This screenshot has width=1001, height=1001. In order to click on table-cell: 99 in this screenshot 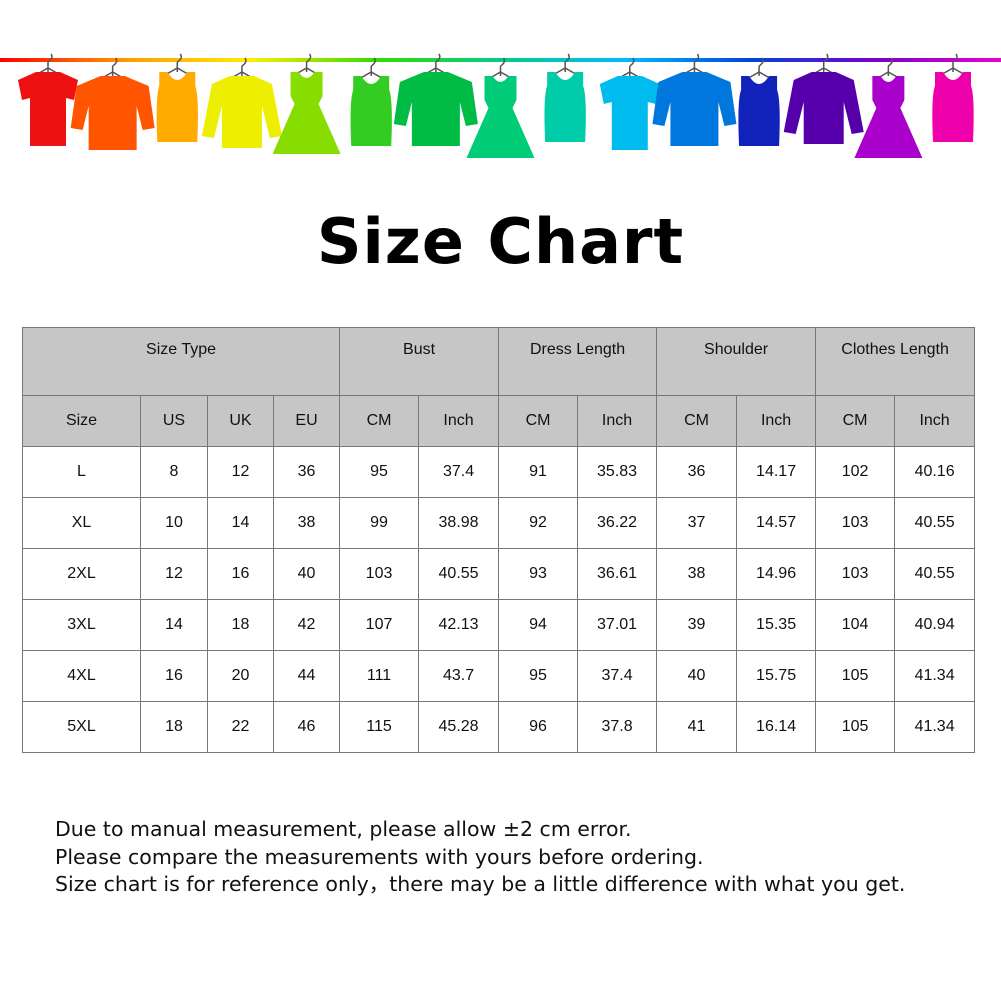, I will do `click(379, 523)`.